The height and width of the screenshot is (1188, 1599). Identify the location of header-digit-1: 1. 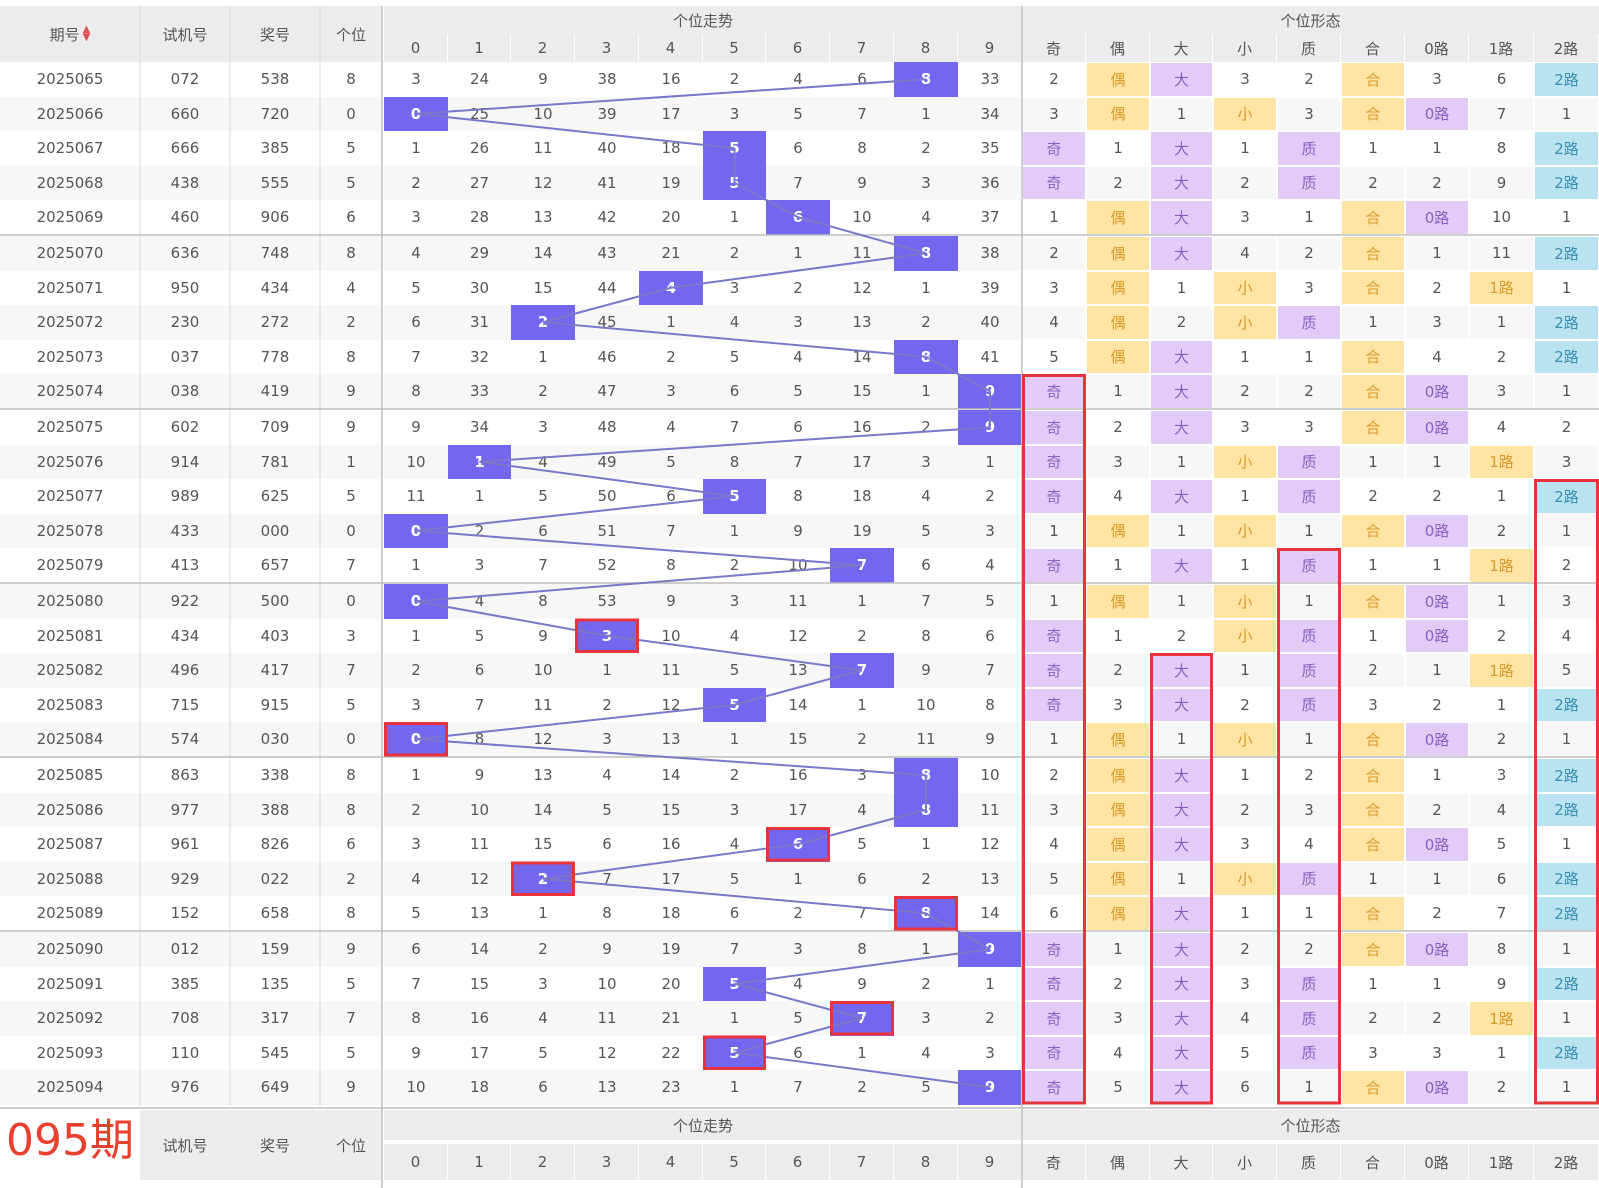
(479, 48).